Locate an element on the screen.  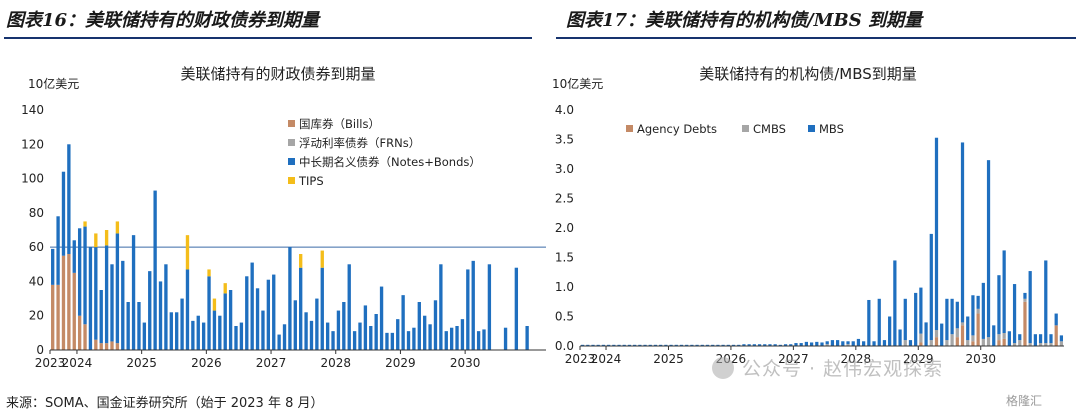
x-tick-label: 2023 is located at coordinates (580, 359).